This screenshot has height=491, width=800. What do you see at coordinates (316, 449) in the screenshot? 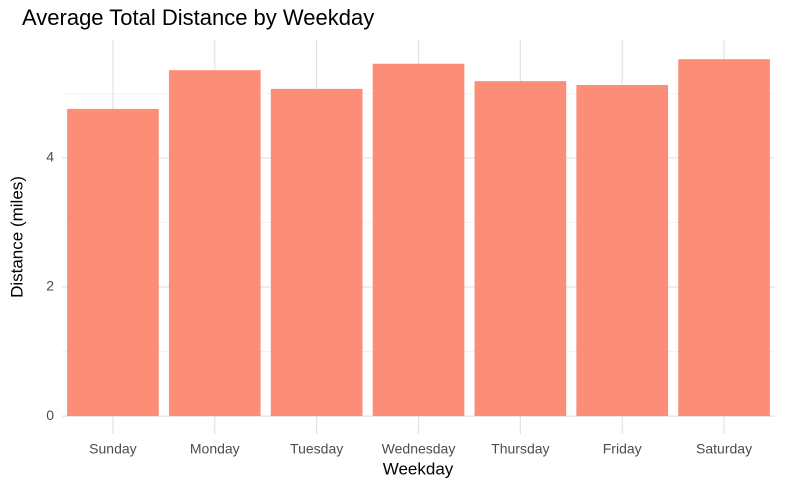
I see `x-tick-label: Tuesday` at bounding box center [316, 449].